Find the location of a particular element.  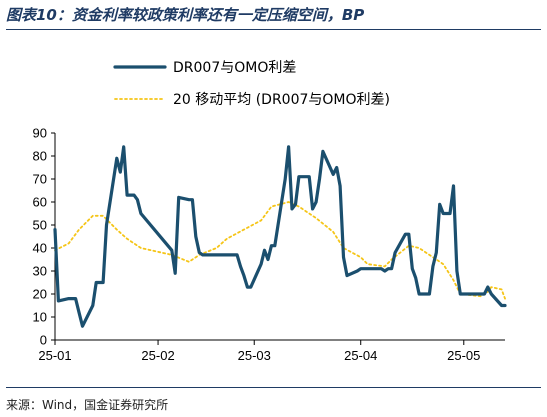

x-tick-label: 25-05 is located at coordinates (463, 355).